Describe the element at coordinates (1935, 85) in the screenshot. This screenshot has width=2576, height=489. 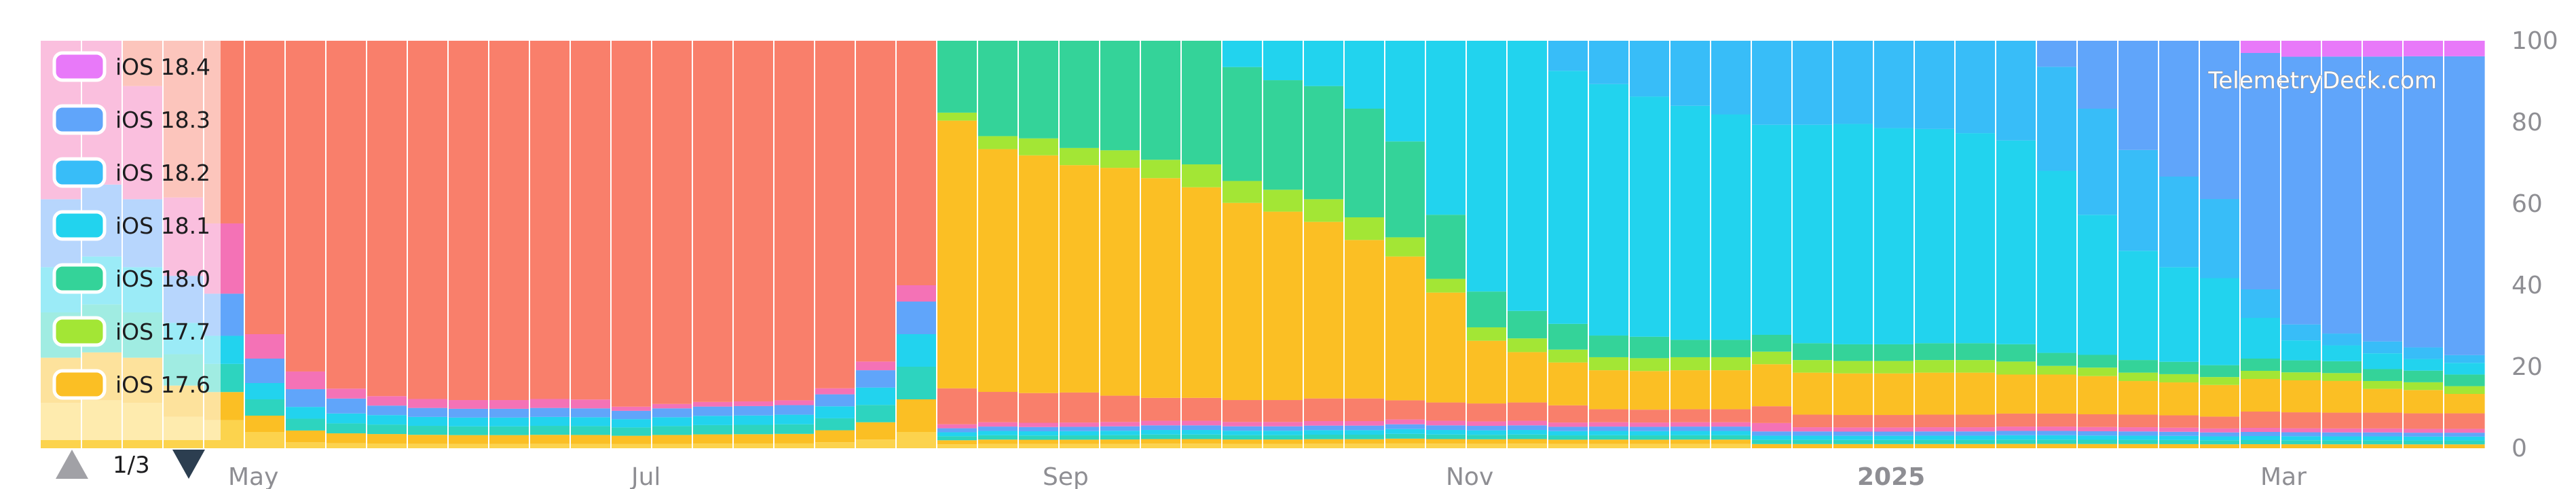
I see `bar-segment-ios-18-2-w46` at that location.